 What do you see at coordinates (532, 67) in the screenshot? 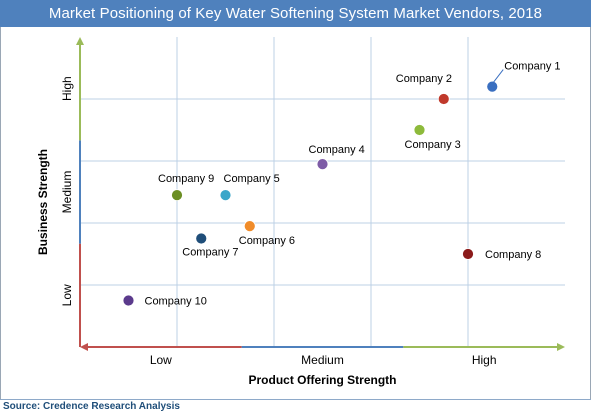
I see `point-label-company-1: Company 1` at bounding box center [532, 67].